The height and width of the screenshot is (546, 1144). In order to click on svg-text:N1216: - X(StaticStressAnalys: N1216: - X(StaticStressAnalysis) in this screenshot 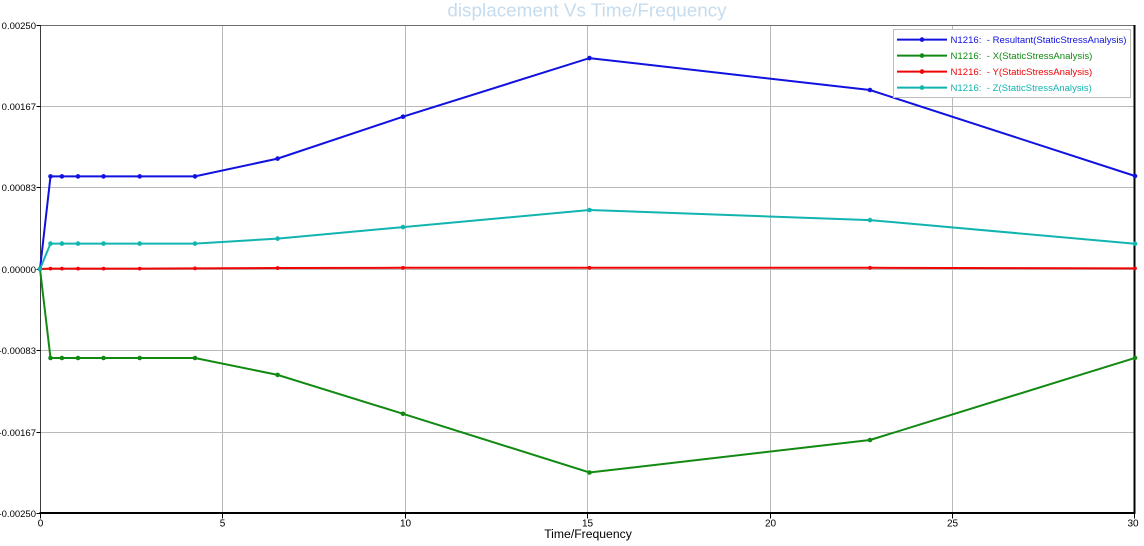, I will do `click(1022, 56)`.